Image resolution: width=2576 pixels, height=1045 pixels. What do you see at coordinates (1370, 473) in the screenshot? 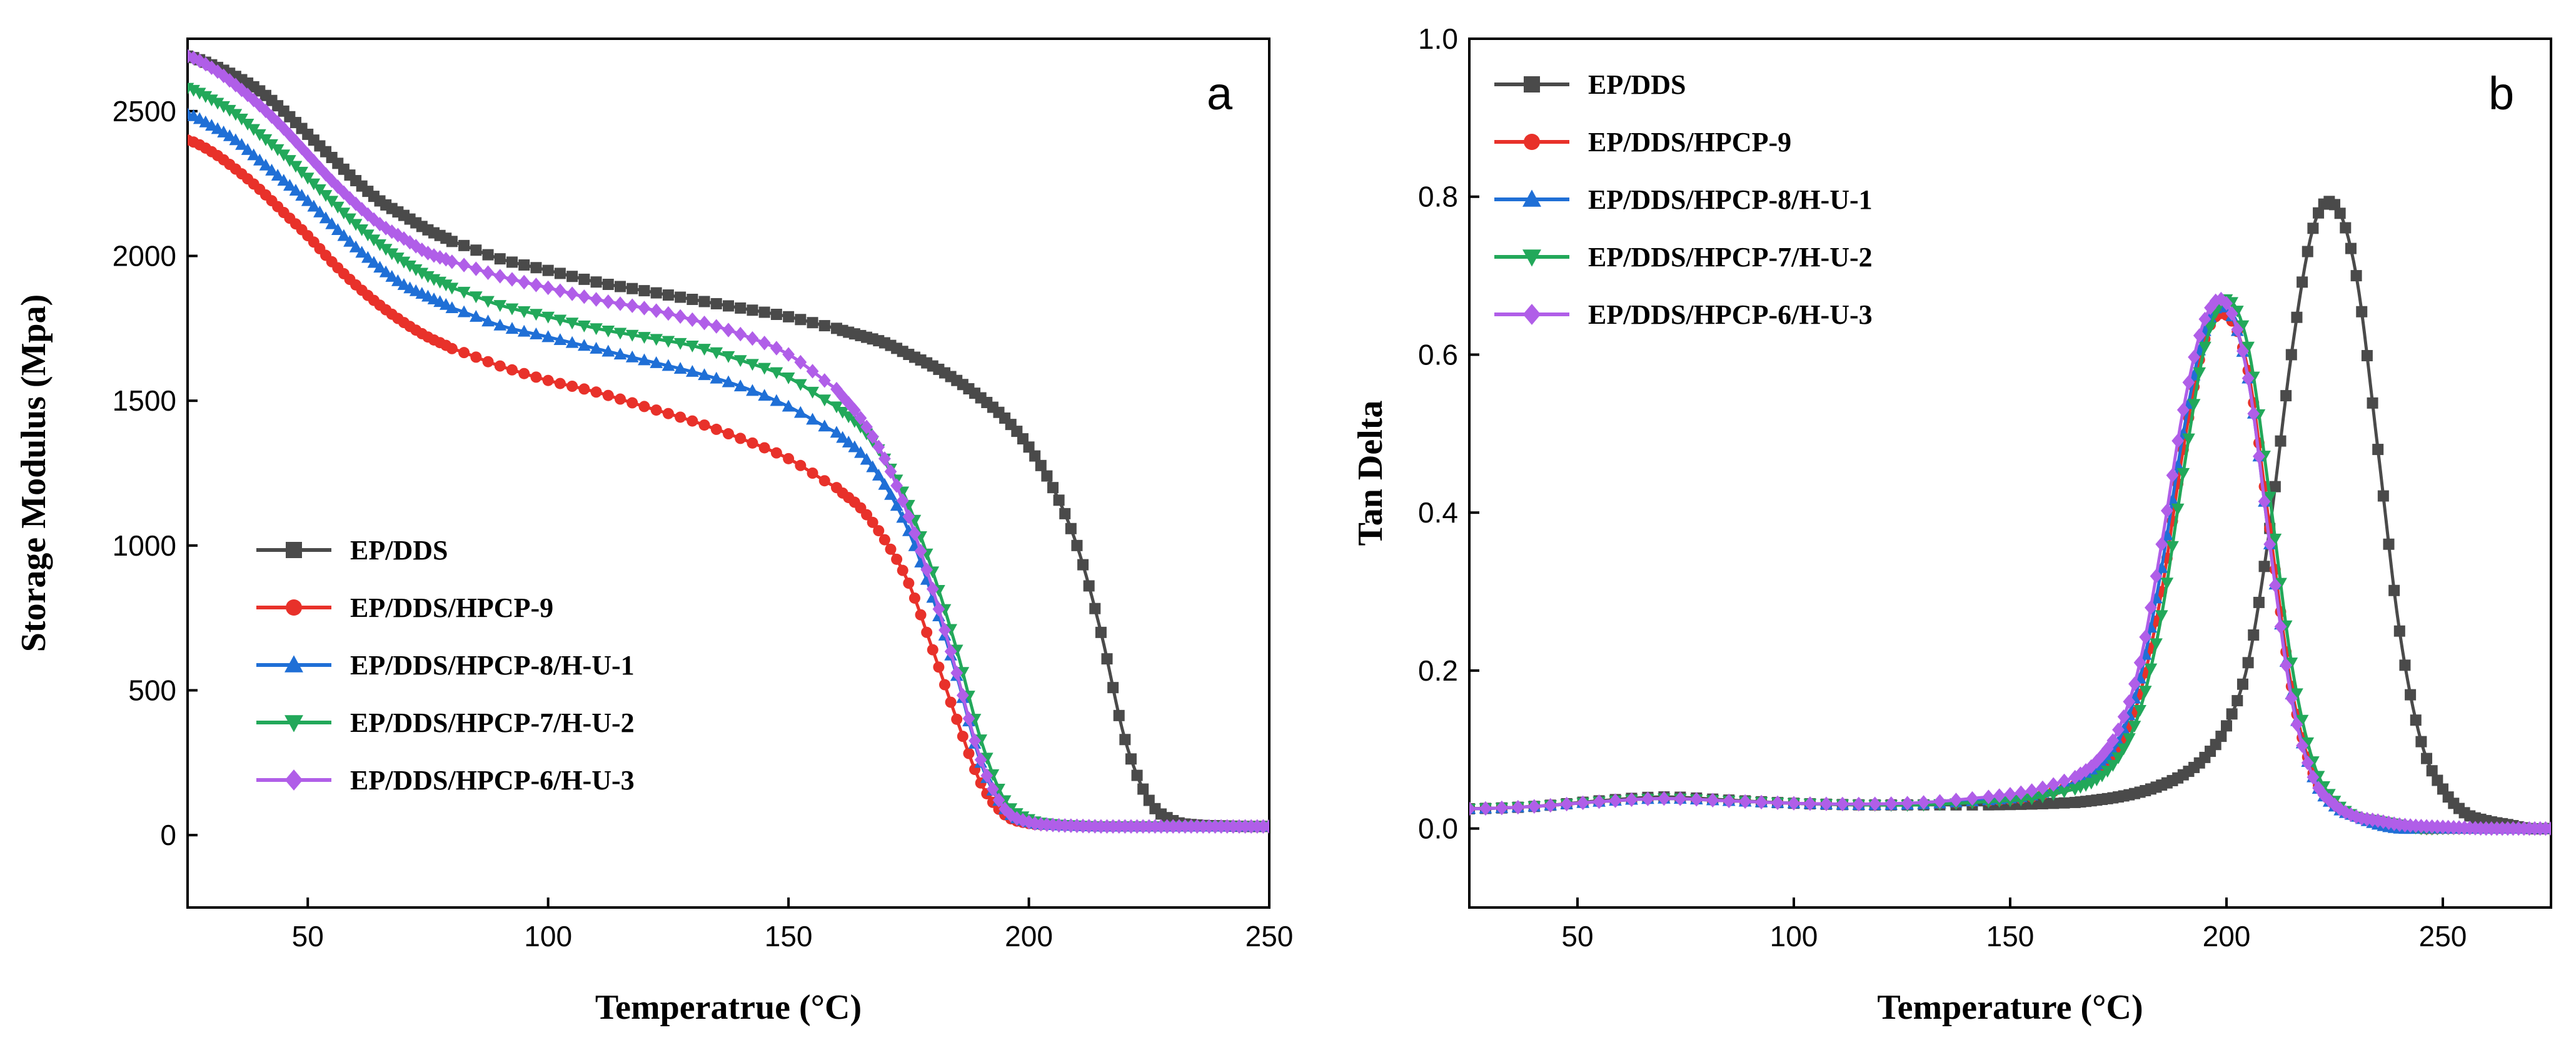
I see `panel-b-y-axis-title: Tan Delta` at bounding box center [1370, 473].